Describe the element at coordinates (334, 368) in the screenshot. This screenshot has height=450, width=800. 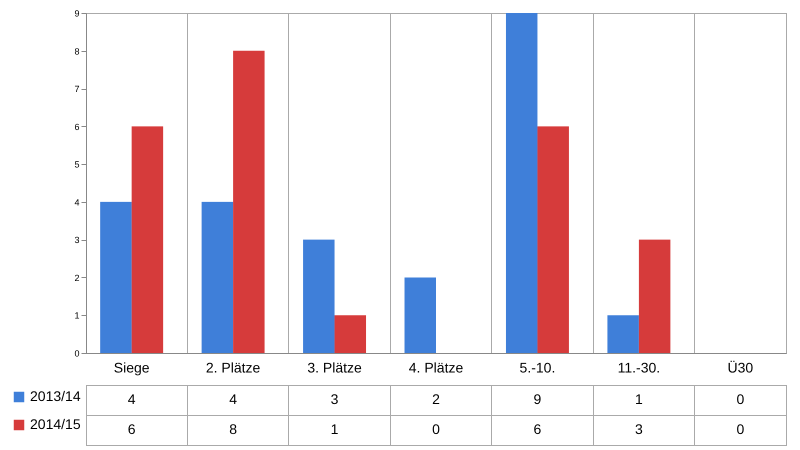
I see `x-tick-label: 3. Plätze` at that location.